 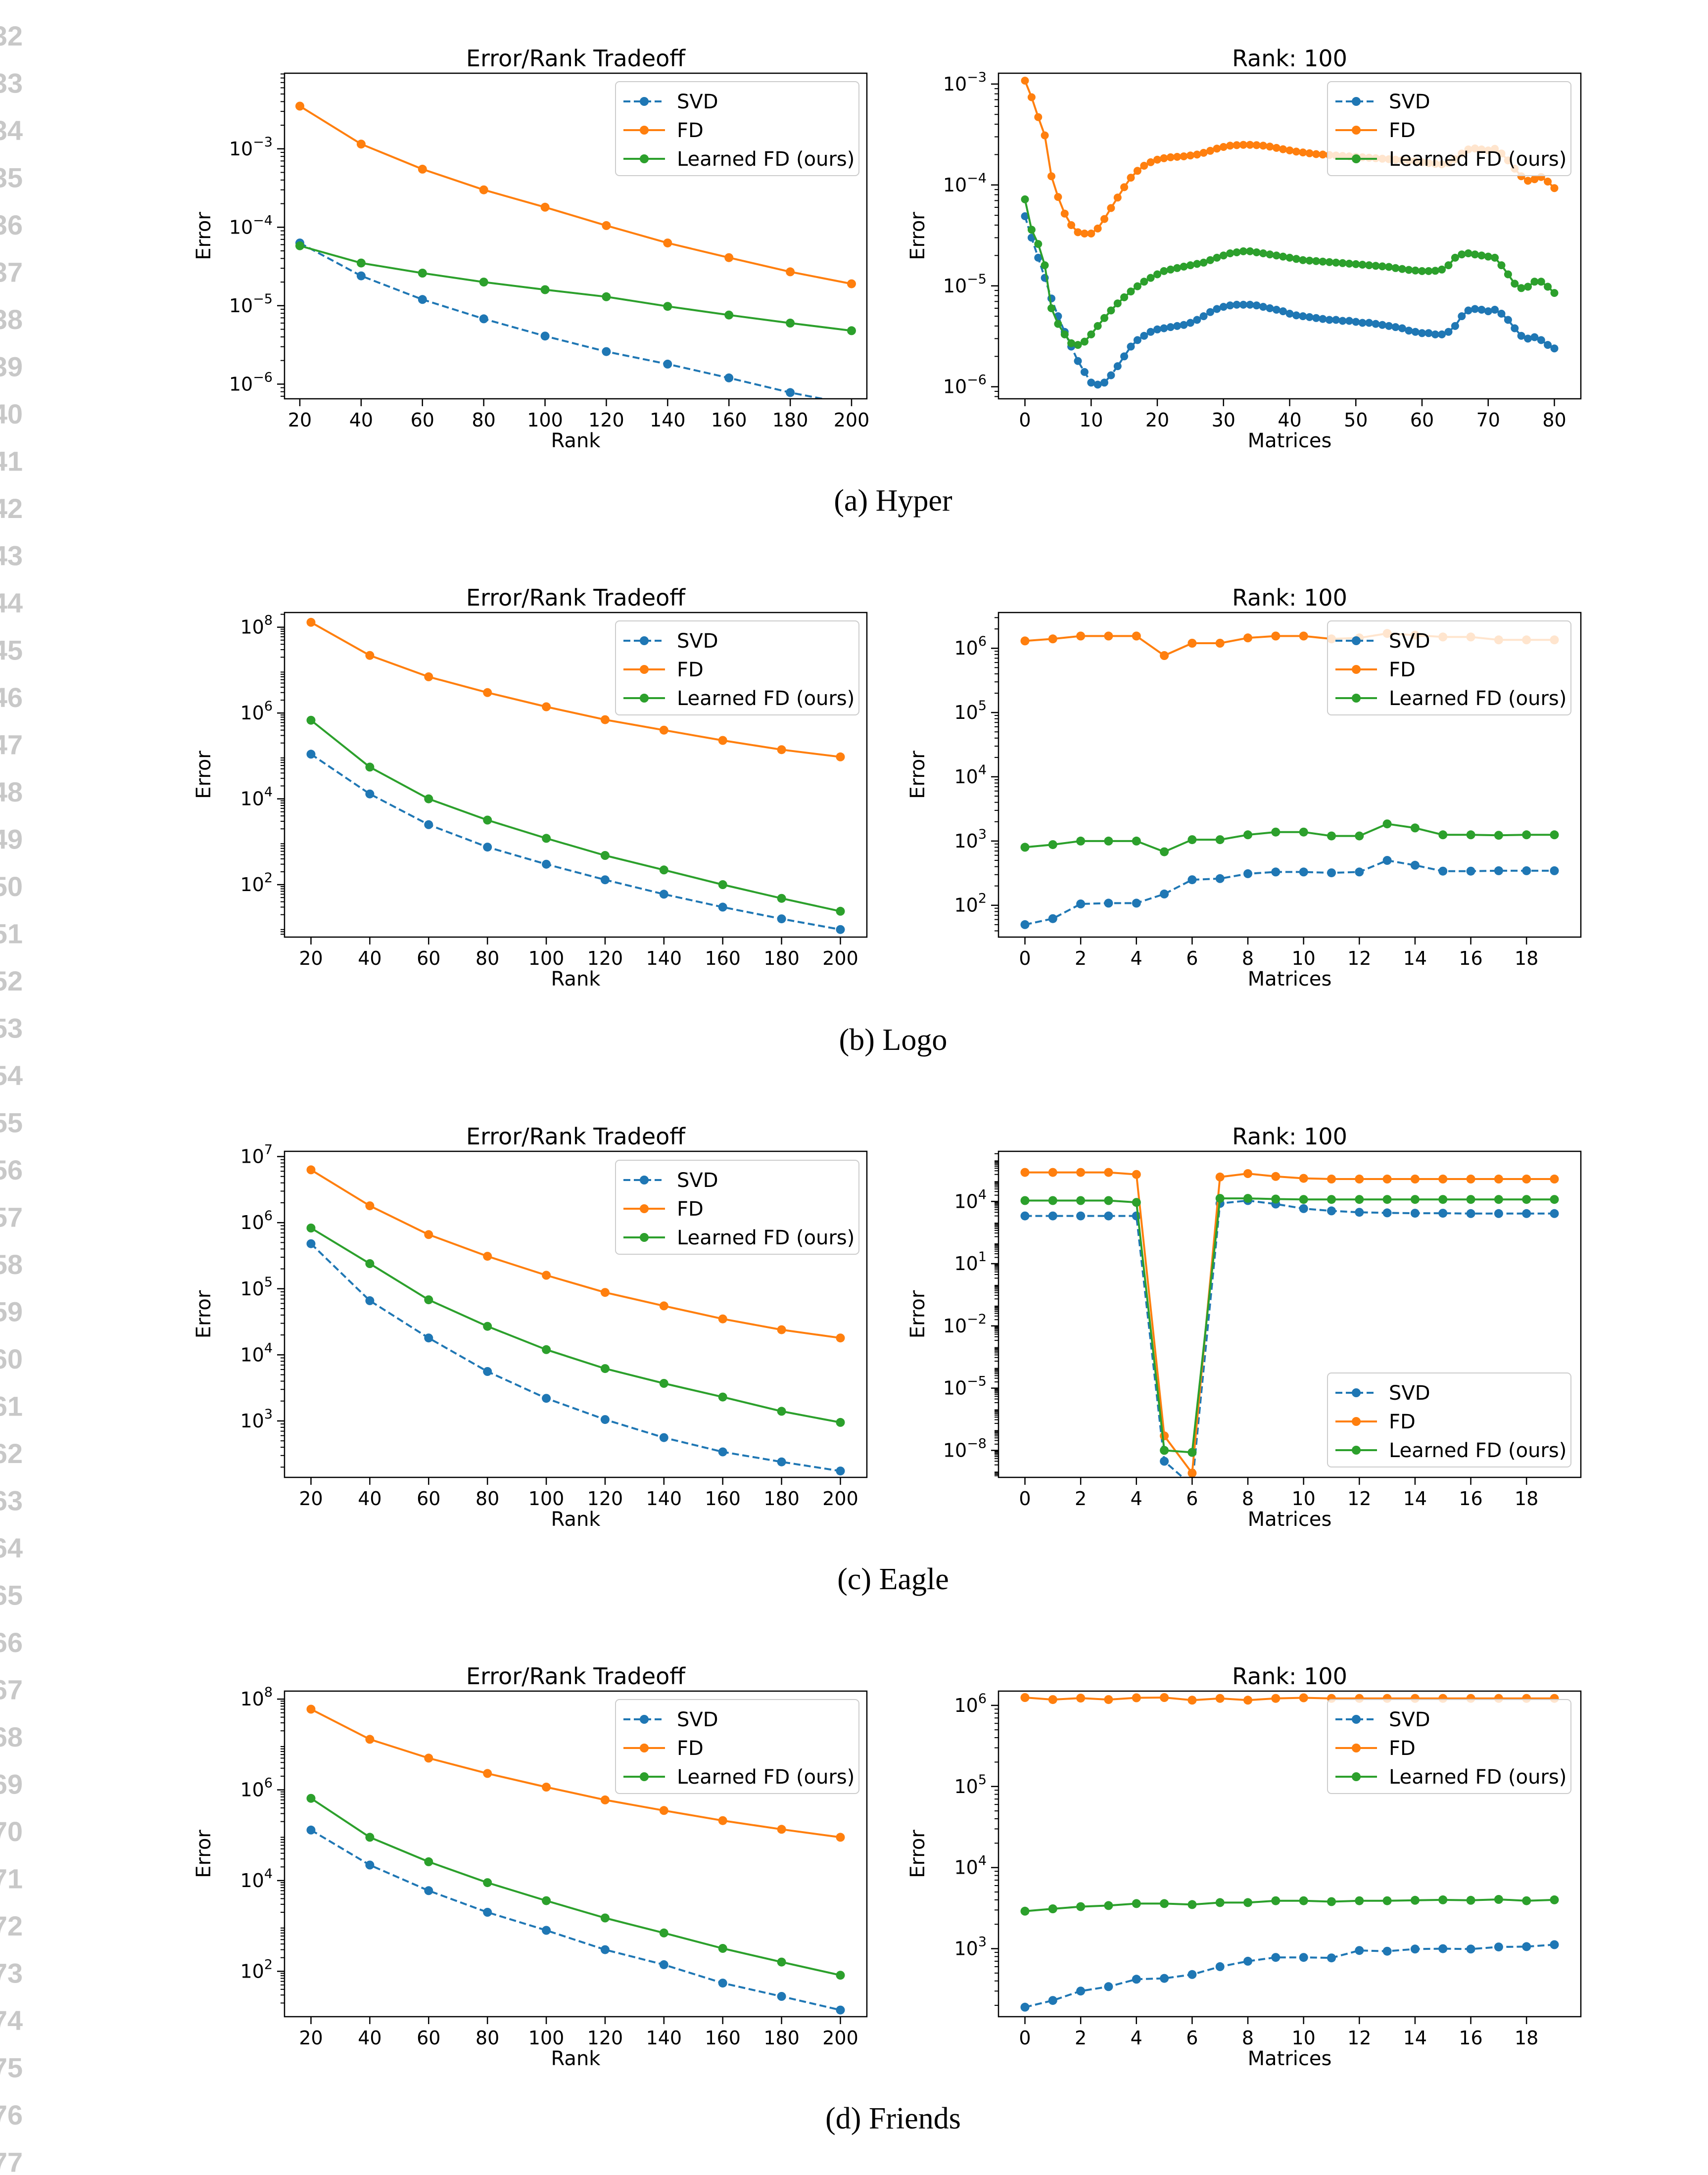 What do you see at coordinates (1136, 2038) in the screenshot?
I see `x-tick-label: 4` at bounding box center [1136, 2038].